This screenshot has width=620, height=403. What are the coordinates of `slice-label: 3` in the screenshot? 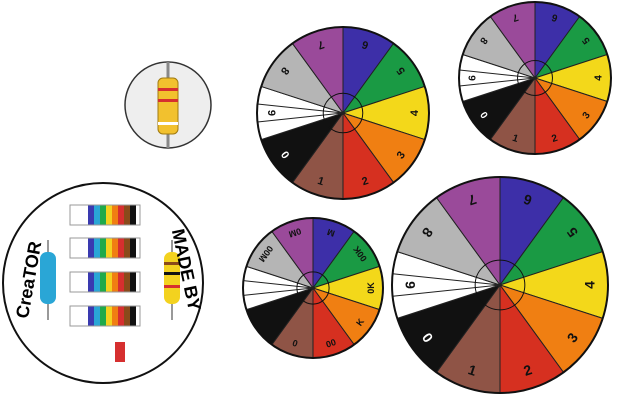 It's located at (587, 115).